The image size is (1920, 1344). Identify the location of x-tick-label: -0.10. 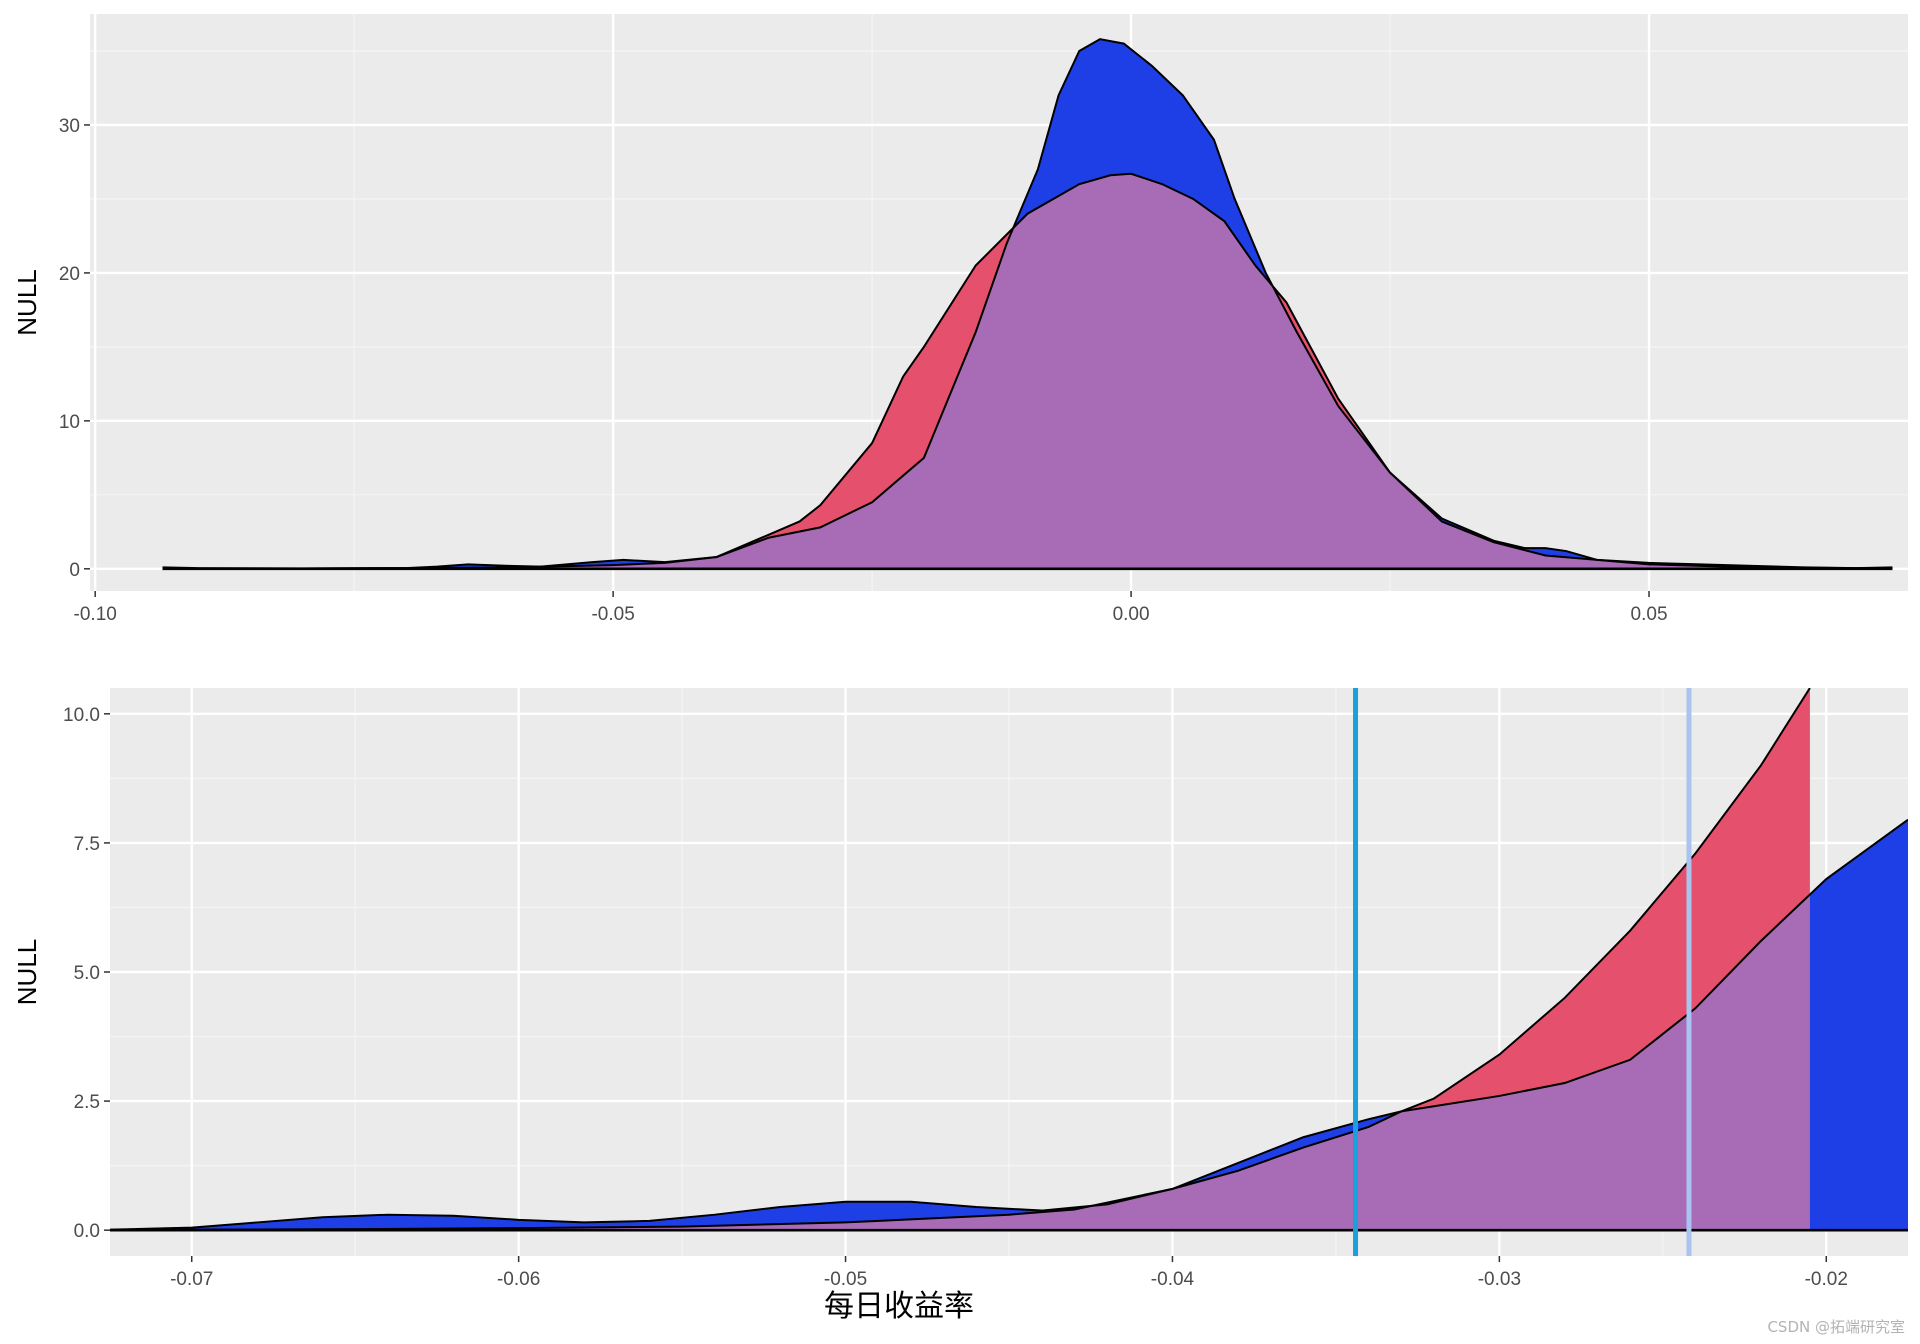
(95, 614).